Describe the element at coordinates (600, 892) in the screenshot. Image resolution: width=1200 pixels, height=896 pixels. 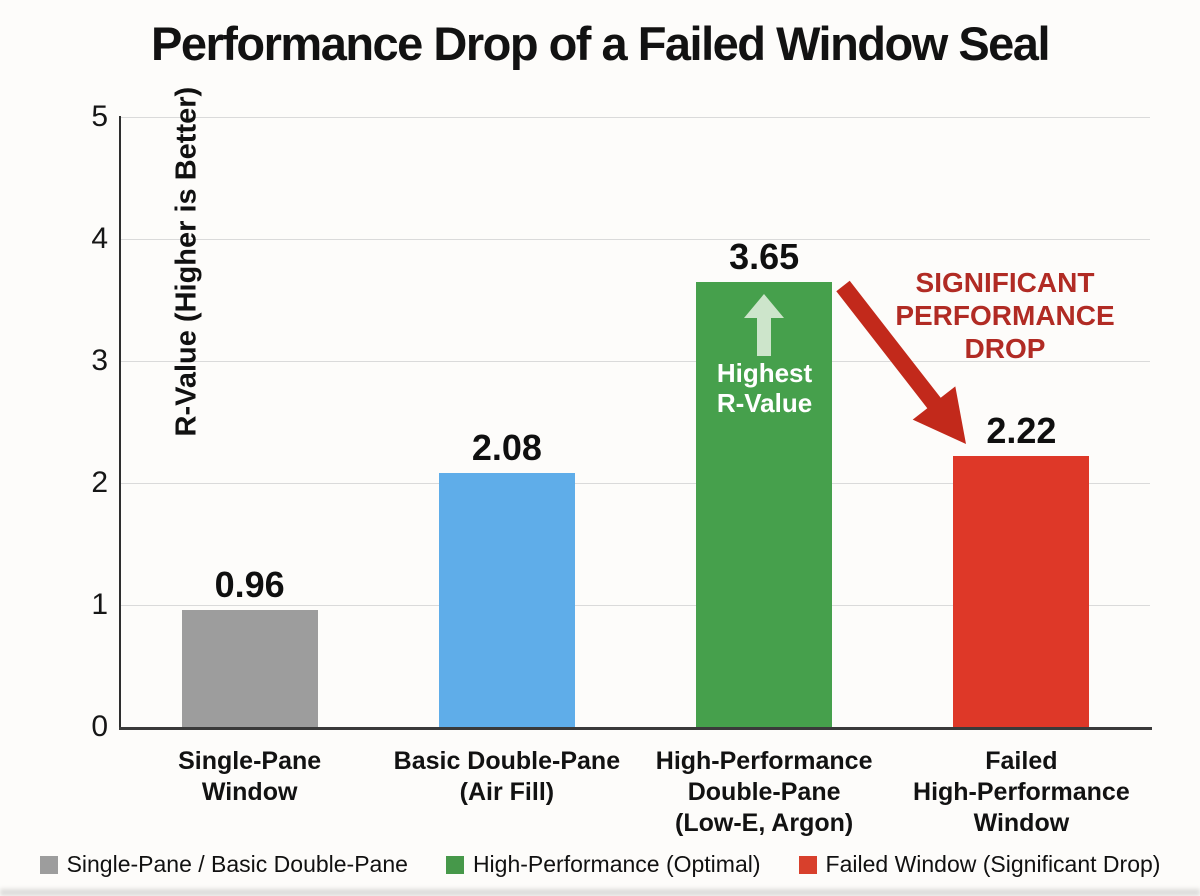
I see `cropped-bottom-artifact` at that location.